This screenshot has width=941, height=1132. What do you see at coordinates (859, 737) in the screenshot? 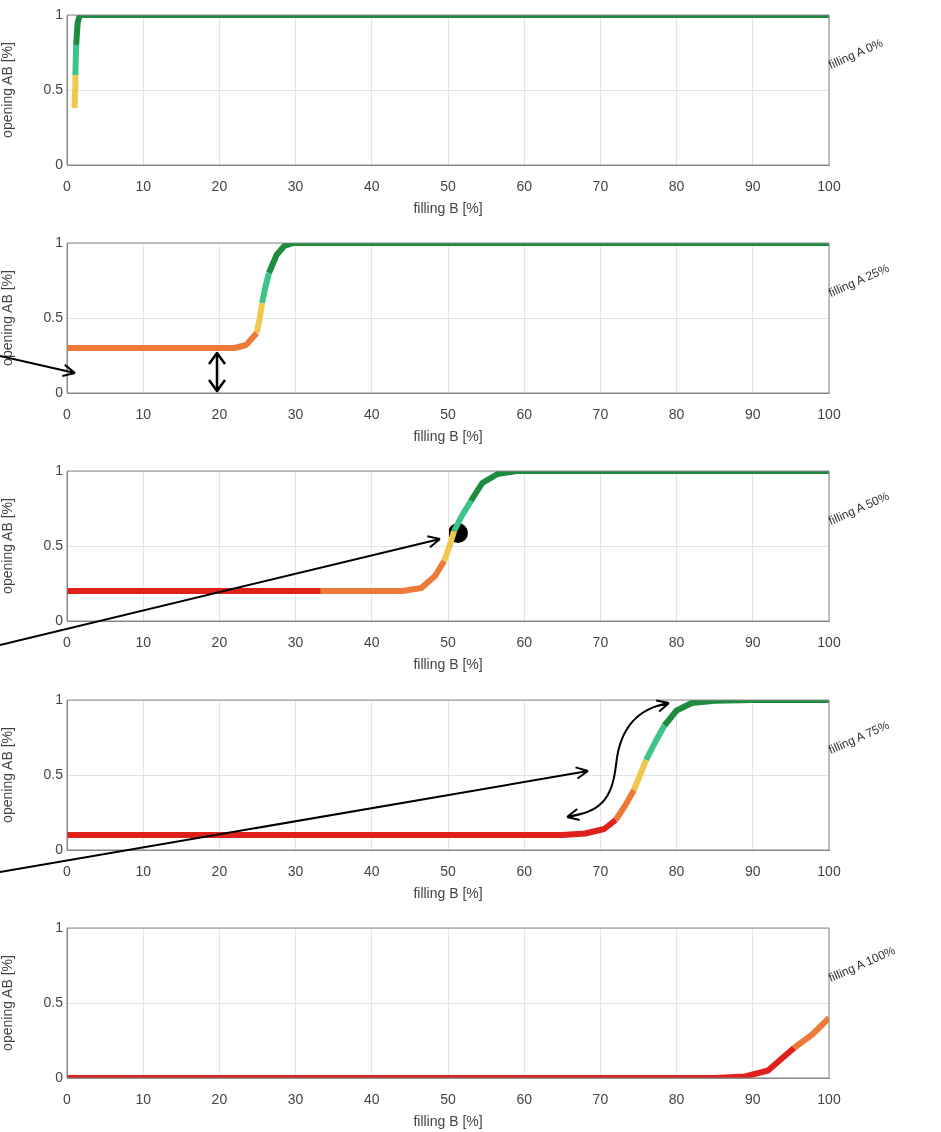
I see `annotation: filling A 75%` at bounding box center [859, 737].